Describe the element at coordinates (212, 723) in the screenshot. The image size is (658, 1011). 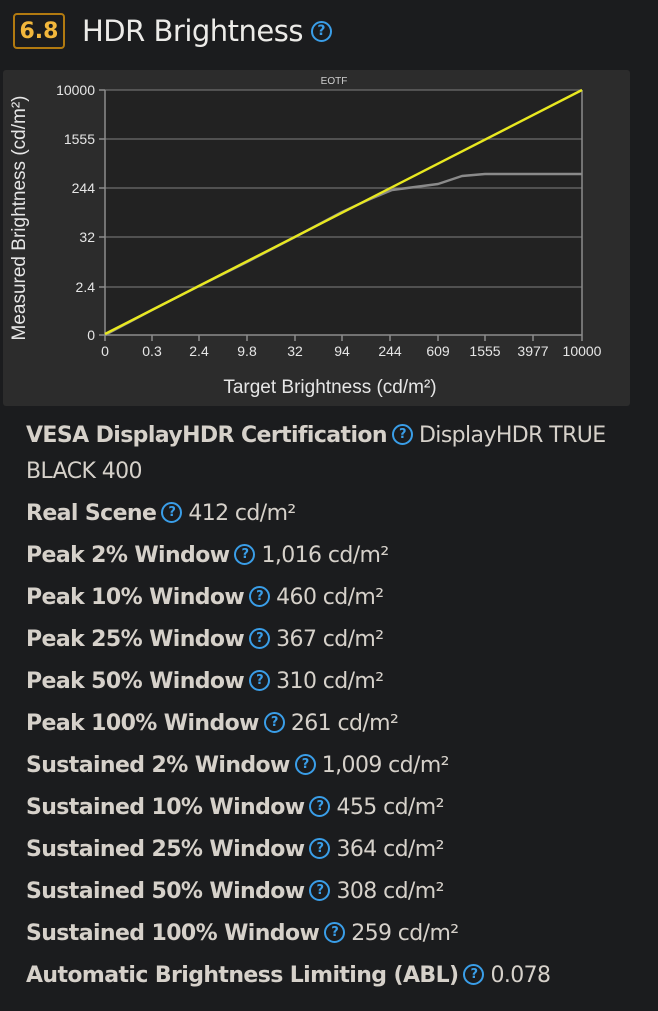
I see `spec-row-peak-100: Peak 100% Window? 261 cd/m²` at that location.